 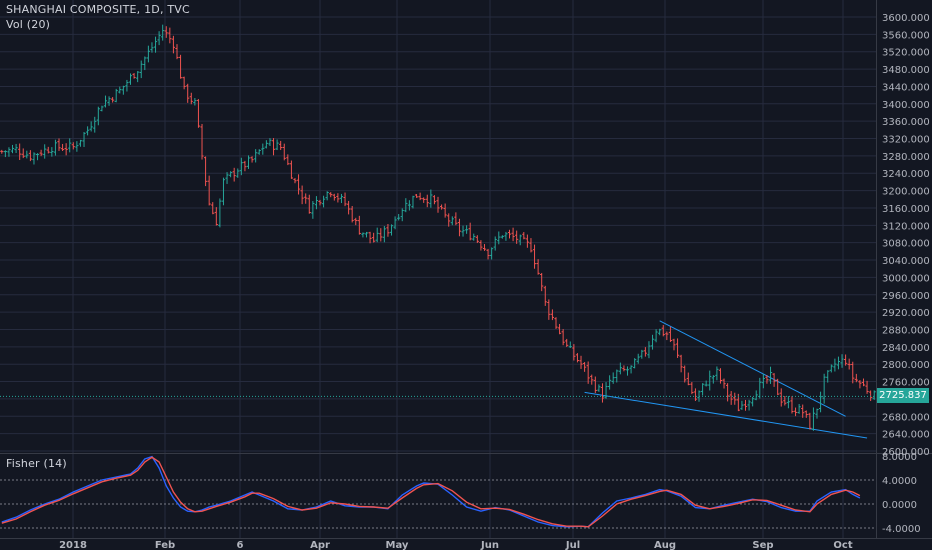 What do you see at coordinates (899, 457) in the screenshot?
I see `fisher-tick-label: 8.0000` at bounding box center [899, 457].